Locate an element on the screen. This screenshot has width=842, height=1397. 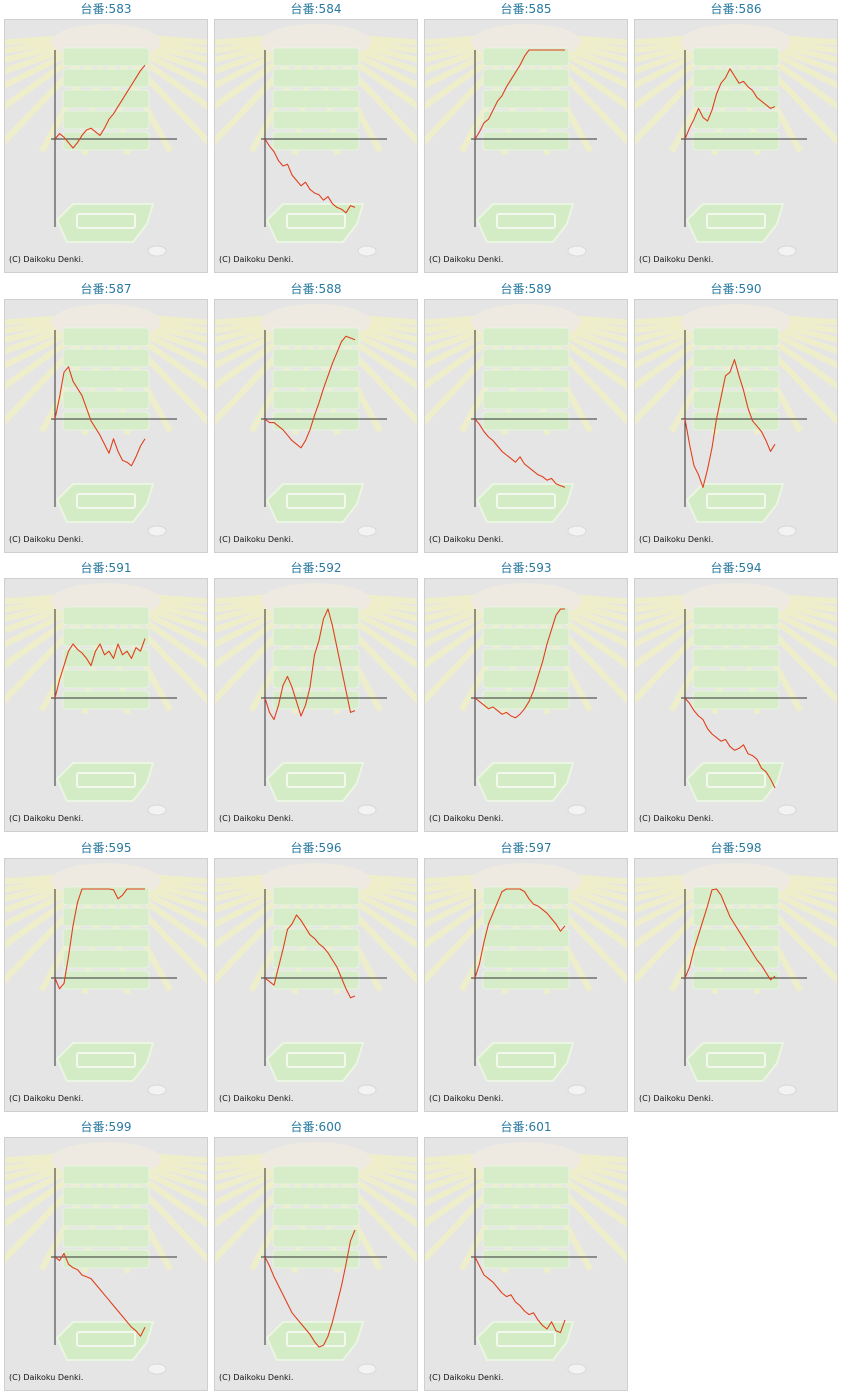
chart-title: 台番:586 is located at coordinates (736, 9).